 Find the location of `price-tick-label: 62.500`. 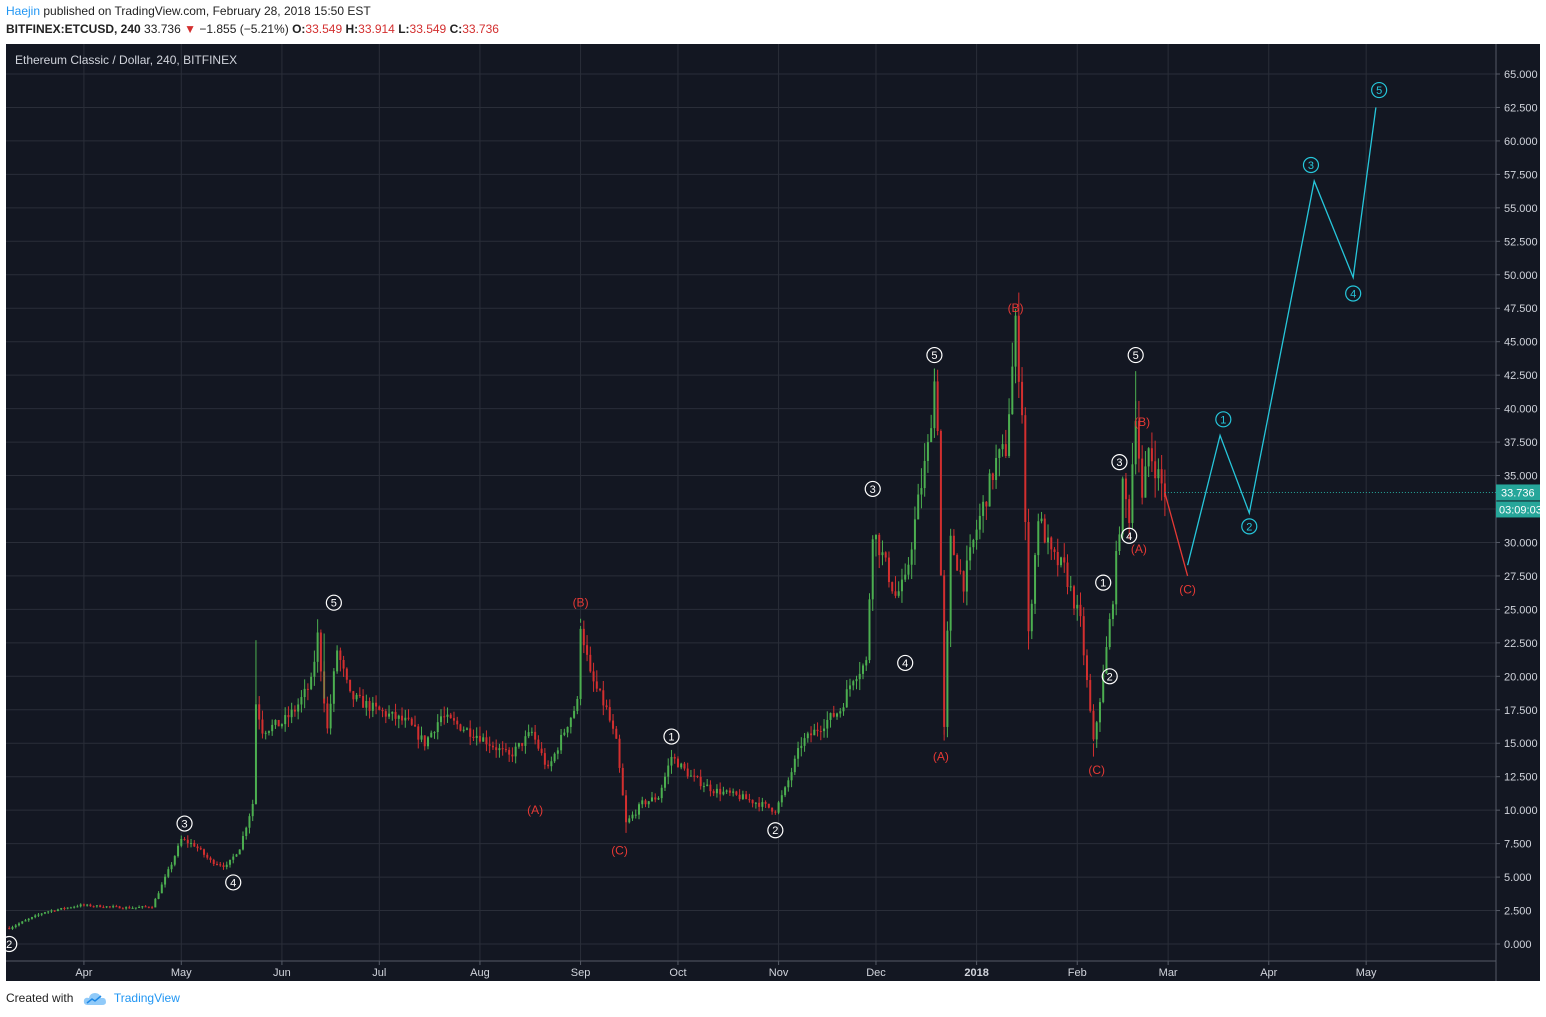

price-tick-label: 62.500 is located at coordinates (1521, 108).